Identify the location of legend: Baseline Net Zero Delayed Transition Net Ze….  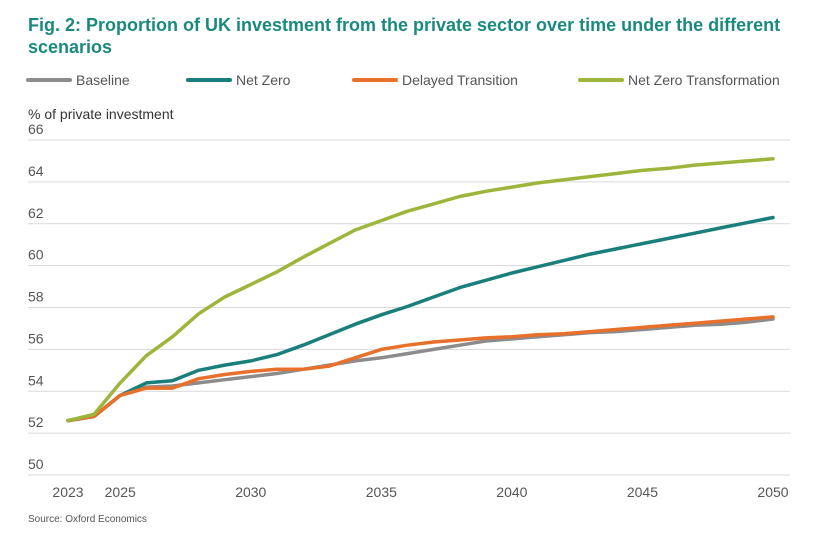
(403, 80).